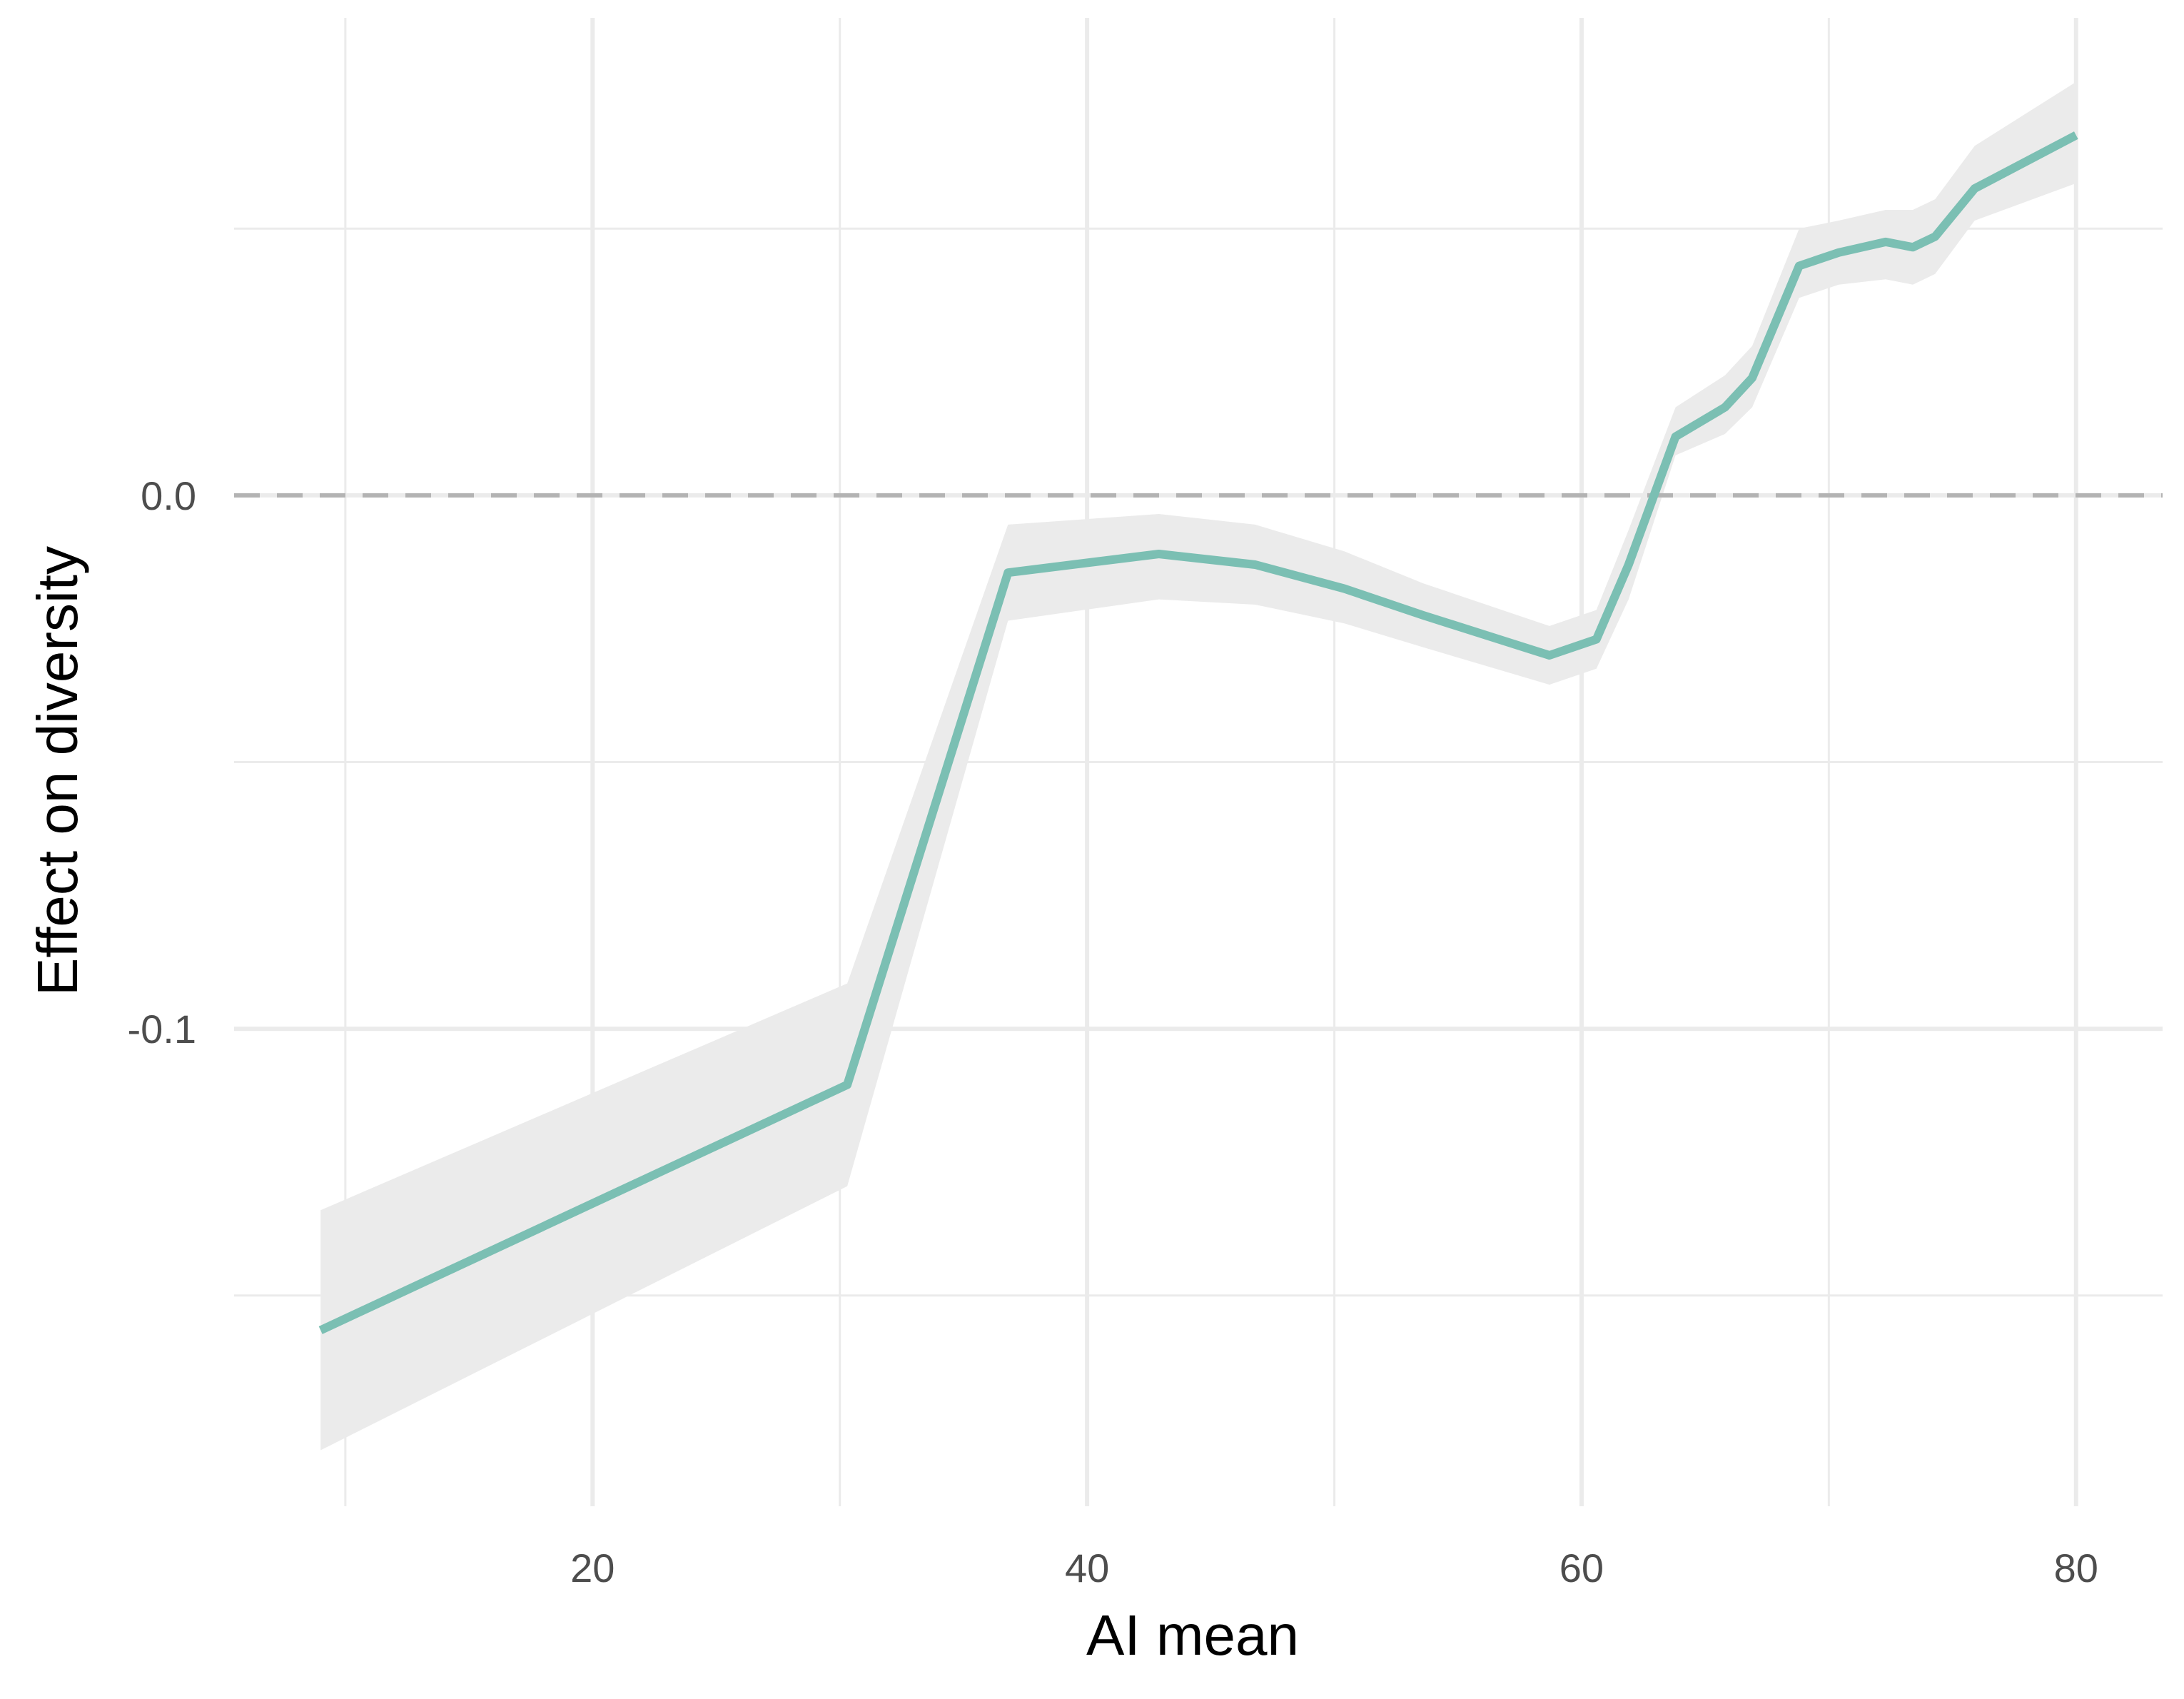  Describe the element at coordinates (162, 1029) in the screenshot. I see `y-tick-label: -0.1` at that location.